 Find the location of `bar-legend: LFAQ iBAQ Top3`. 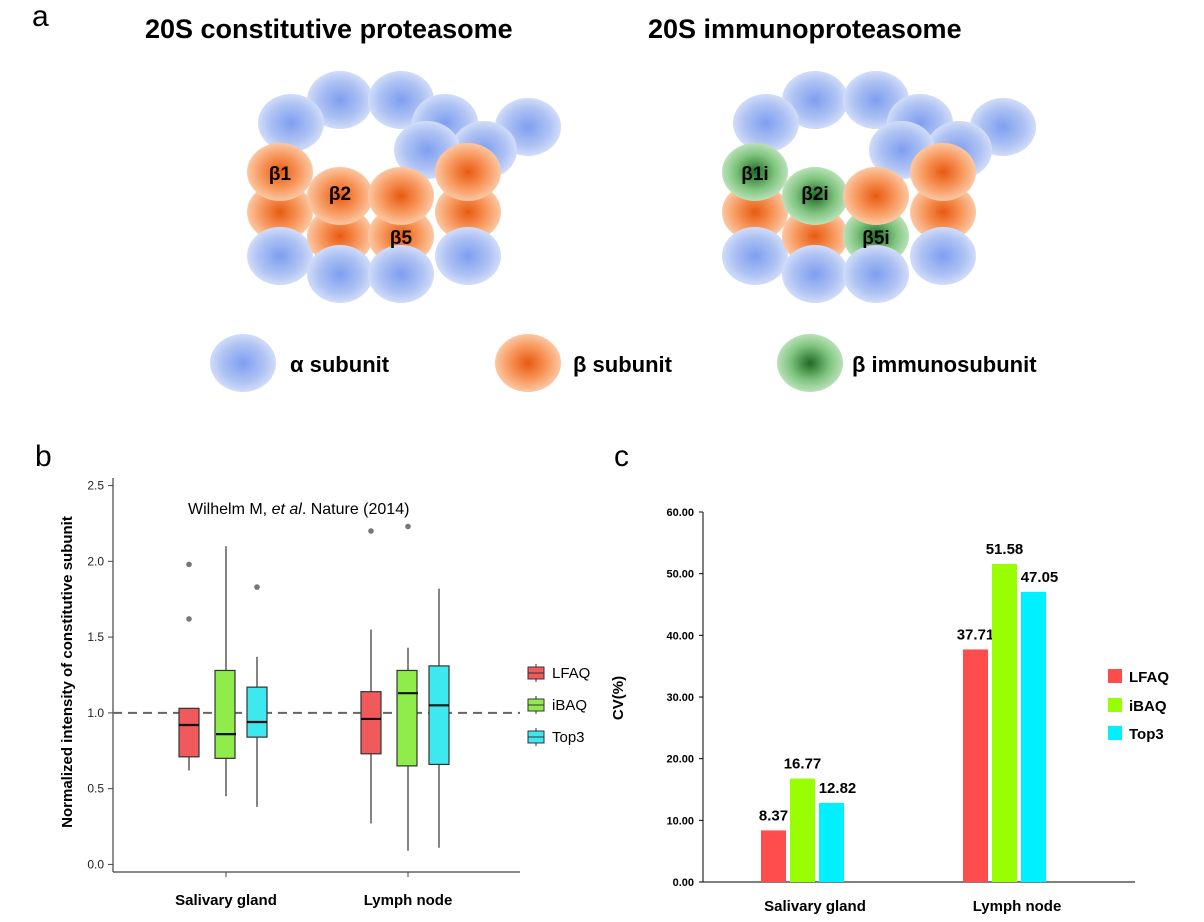

bar-legend: LFAQ iBAQ Top3 is located at coordinates (1138, 706).